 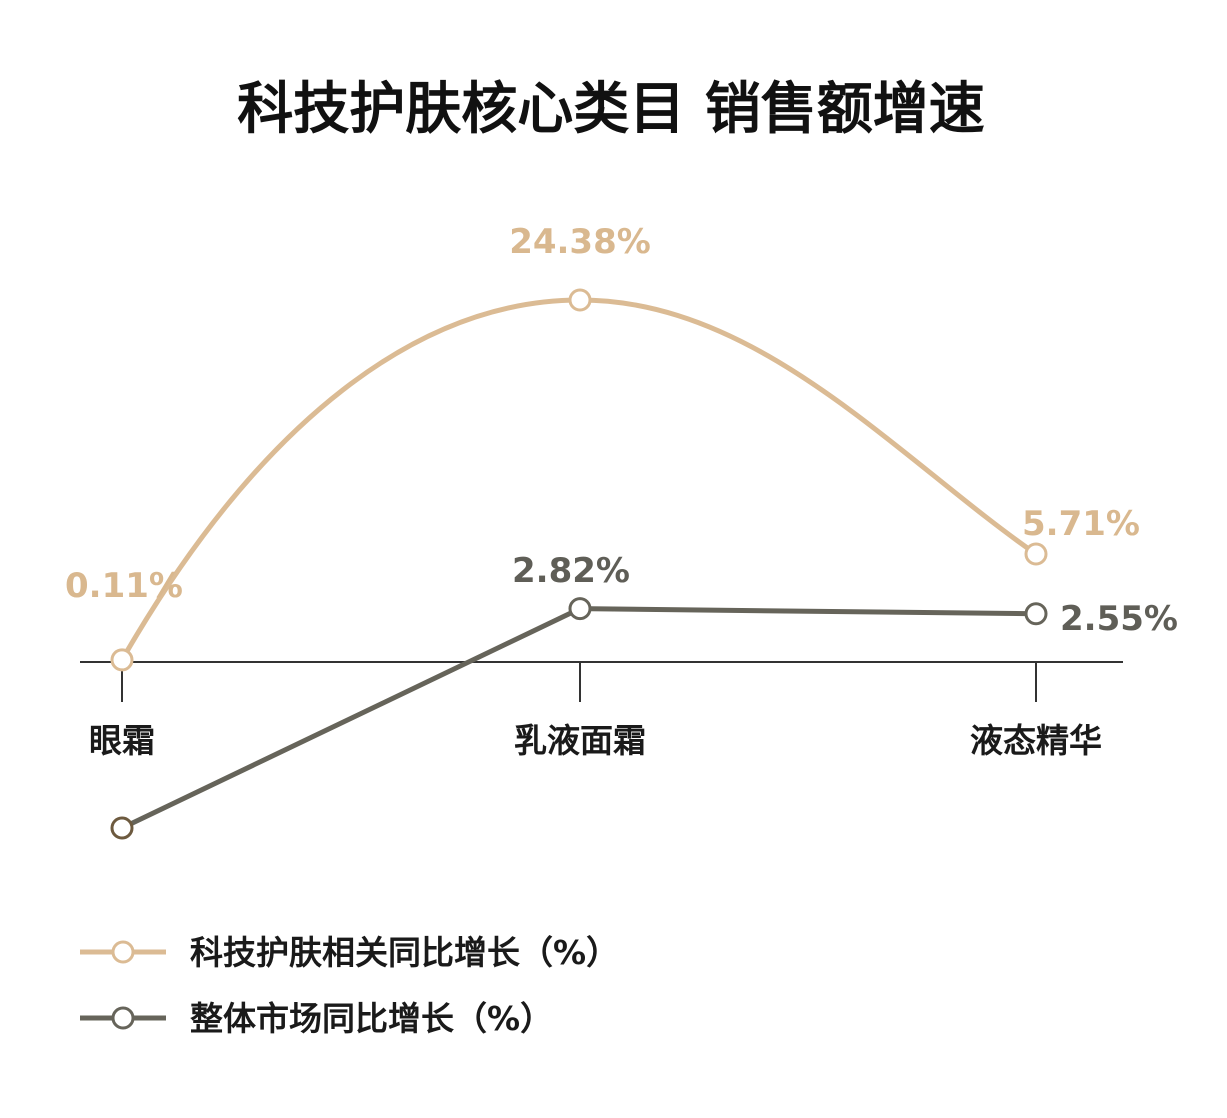 I want to click on data-label-overall-market: 2.55%, so click(x=1119, y=619).